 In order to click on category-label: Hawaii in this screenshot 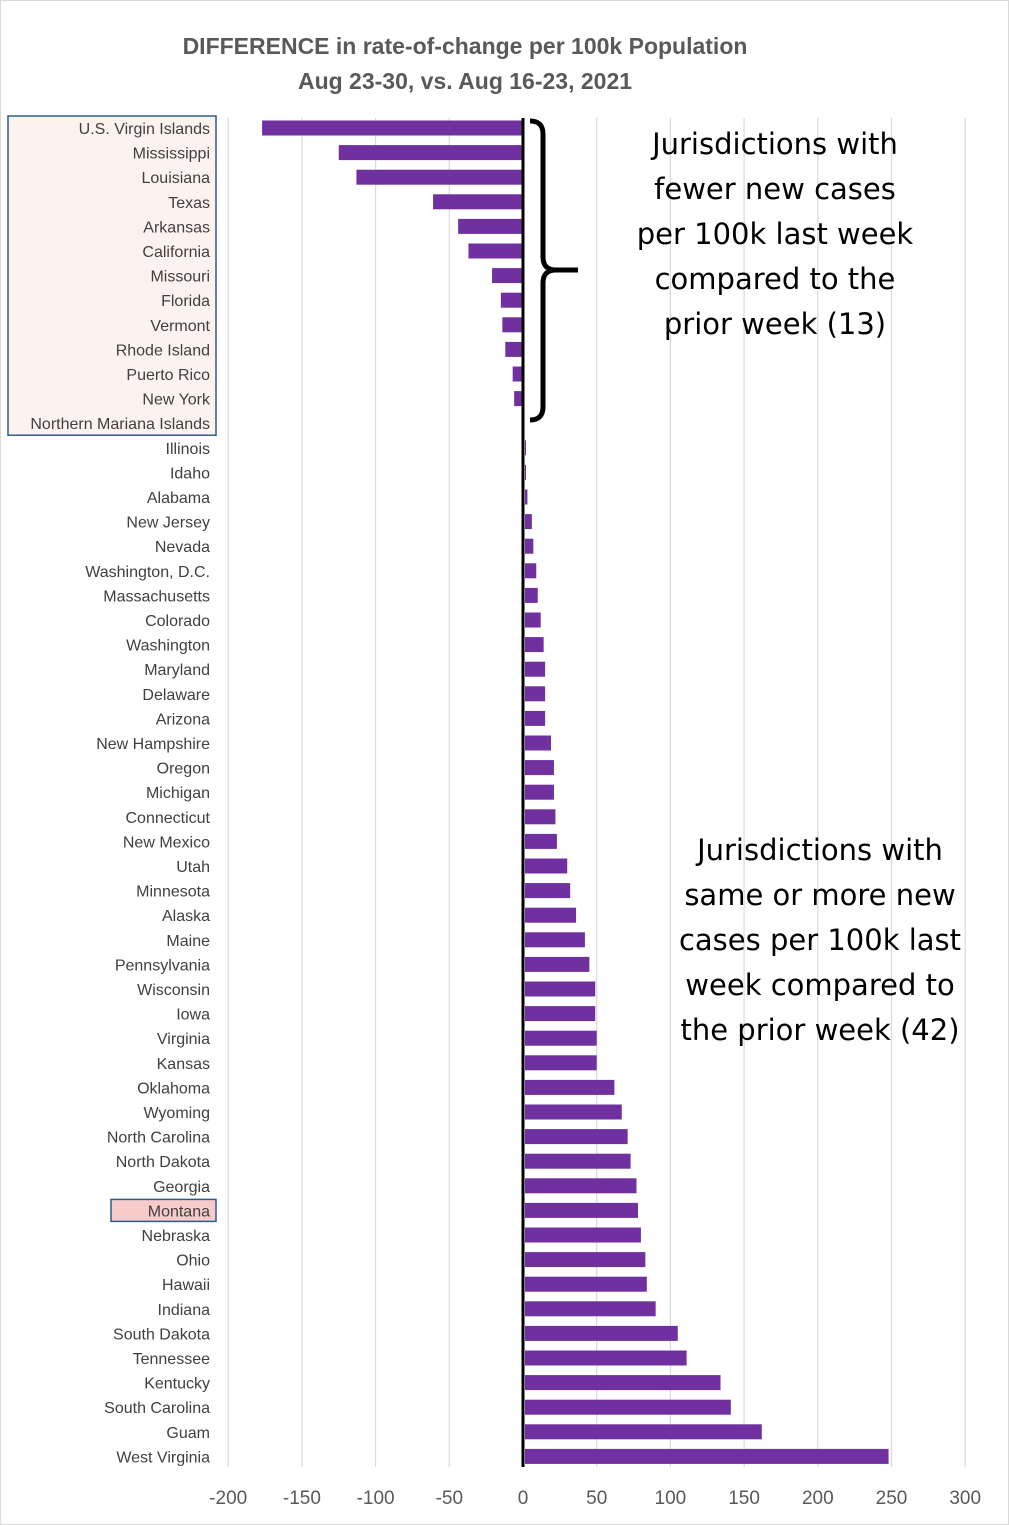, I will do `click(186, 1285)`.